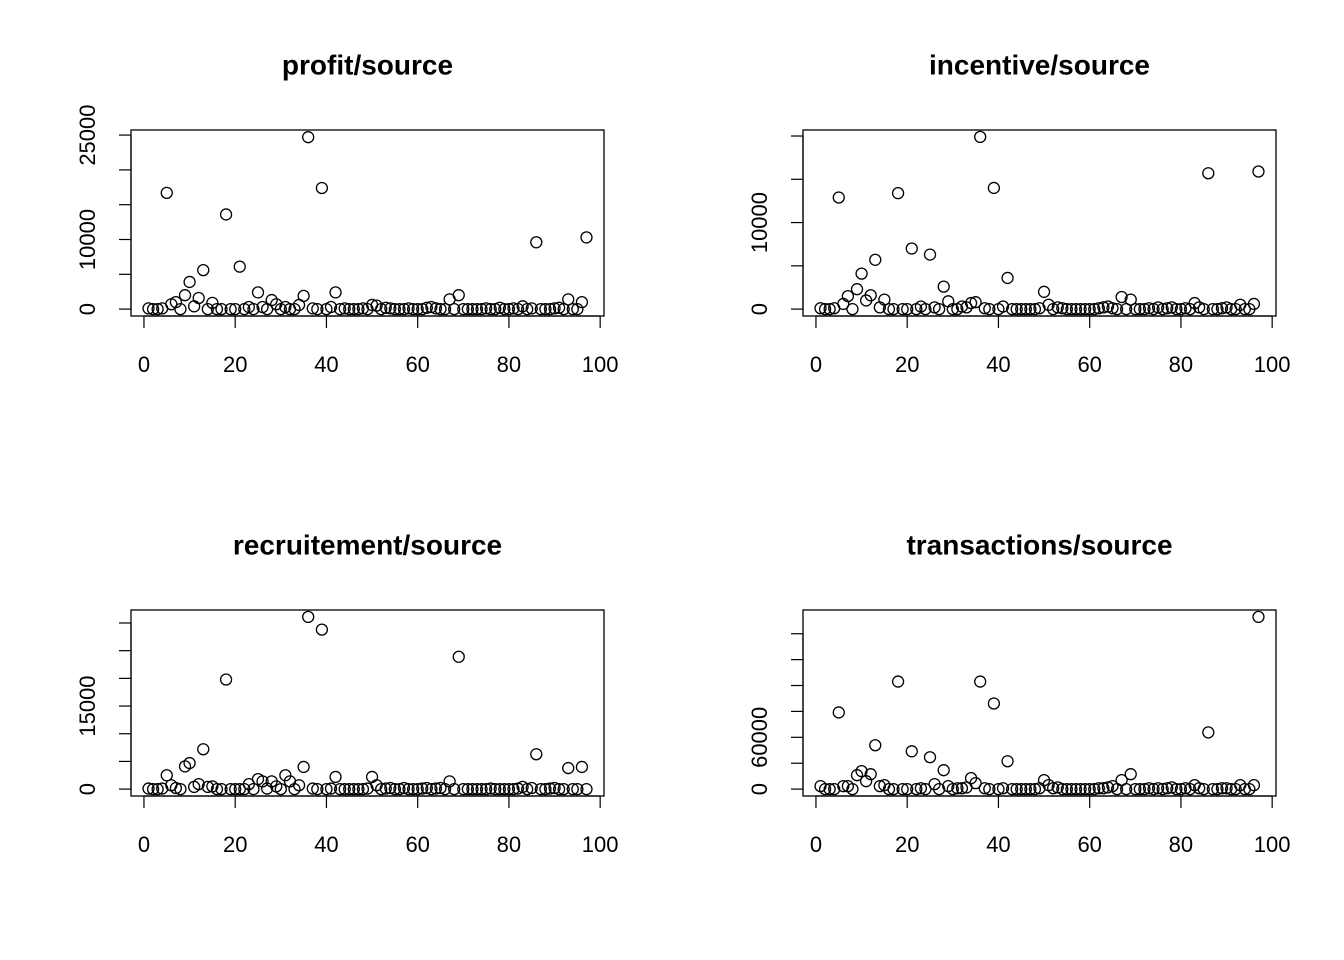  Describe the element at coordinates (759, 737) in the screenshot. I see `y-tick-label: 60000` at that location.